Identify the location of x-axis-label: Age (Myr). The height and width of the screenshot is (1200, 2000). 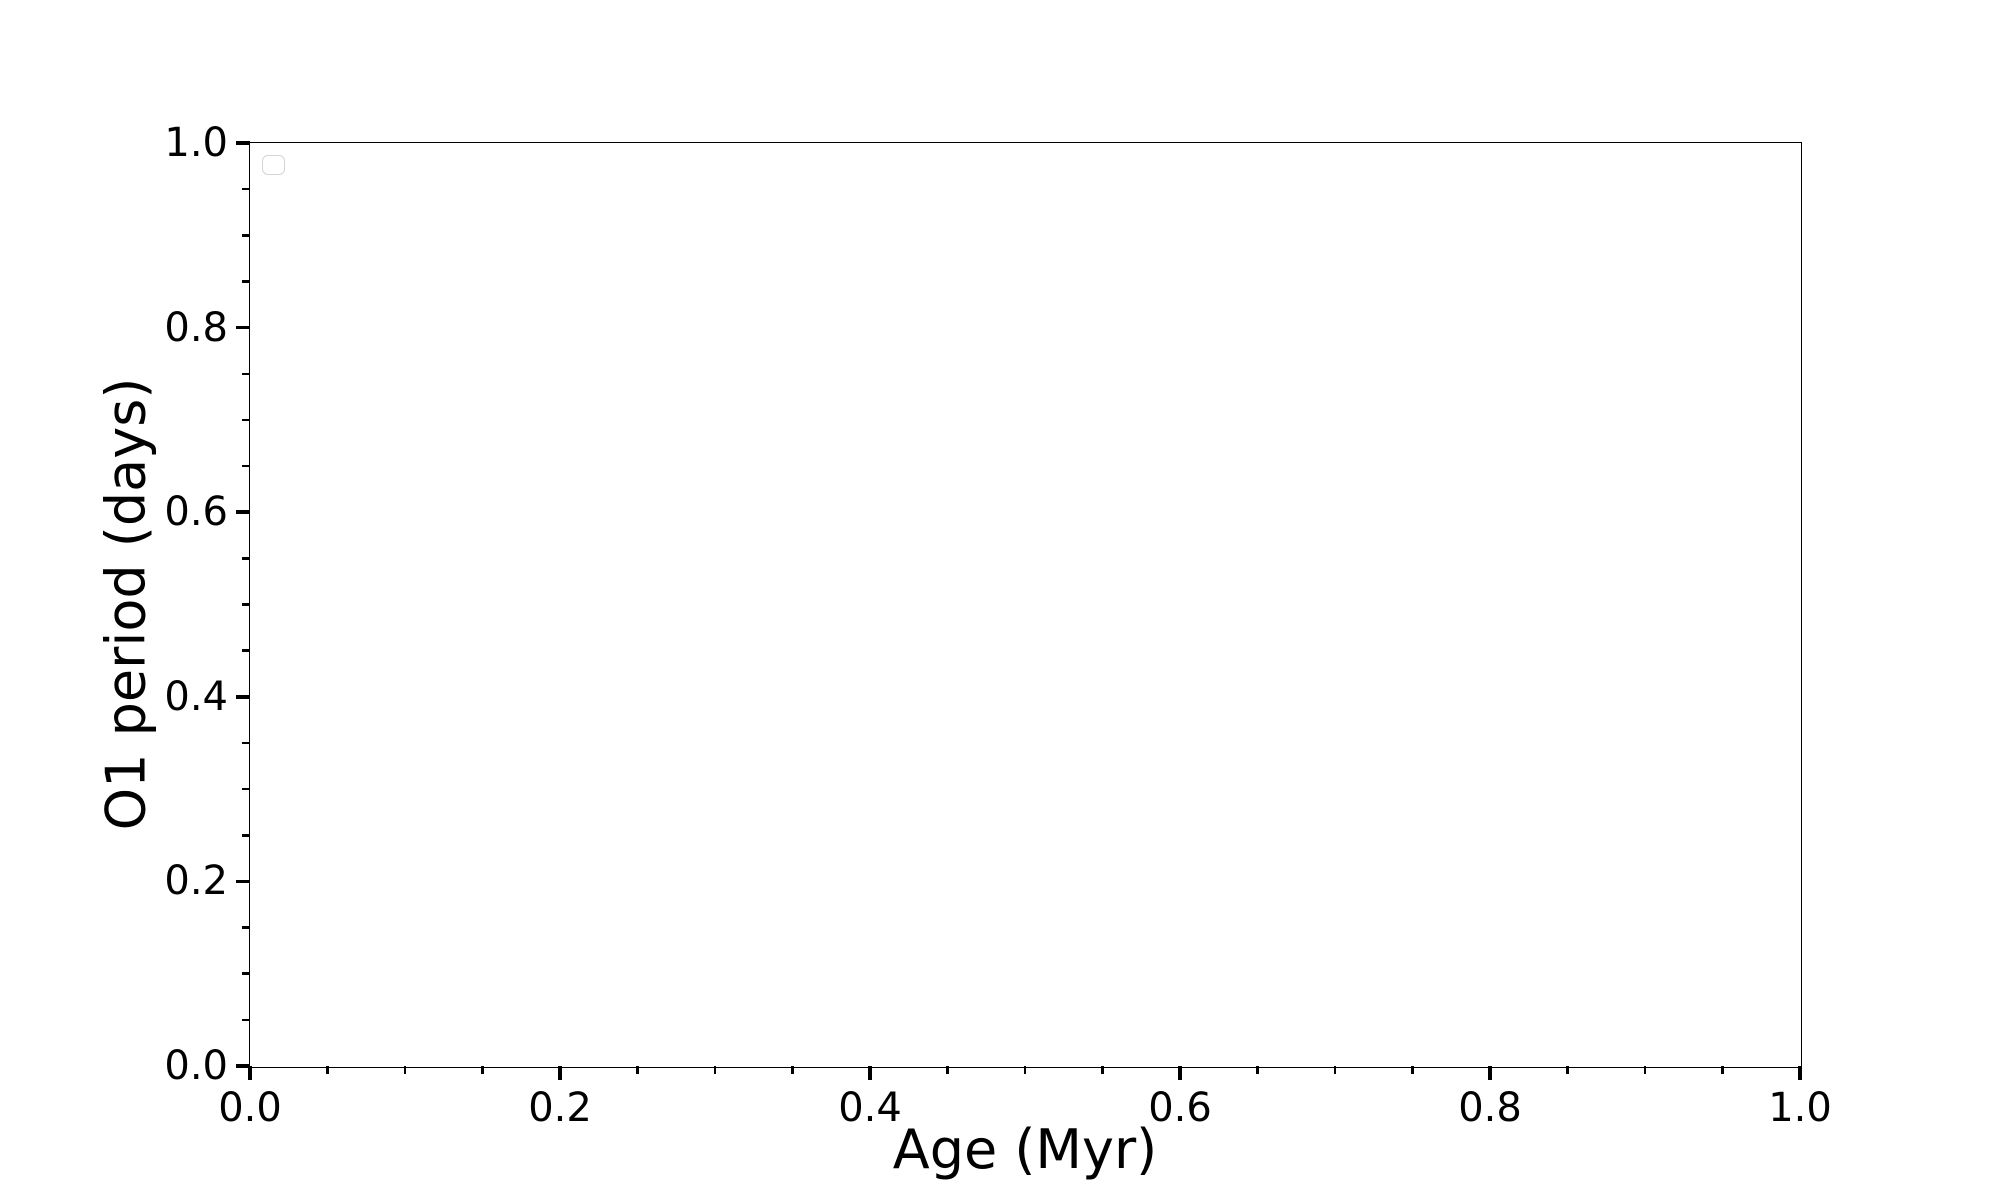
(1025, 1149).